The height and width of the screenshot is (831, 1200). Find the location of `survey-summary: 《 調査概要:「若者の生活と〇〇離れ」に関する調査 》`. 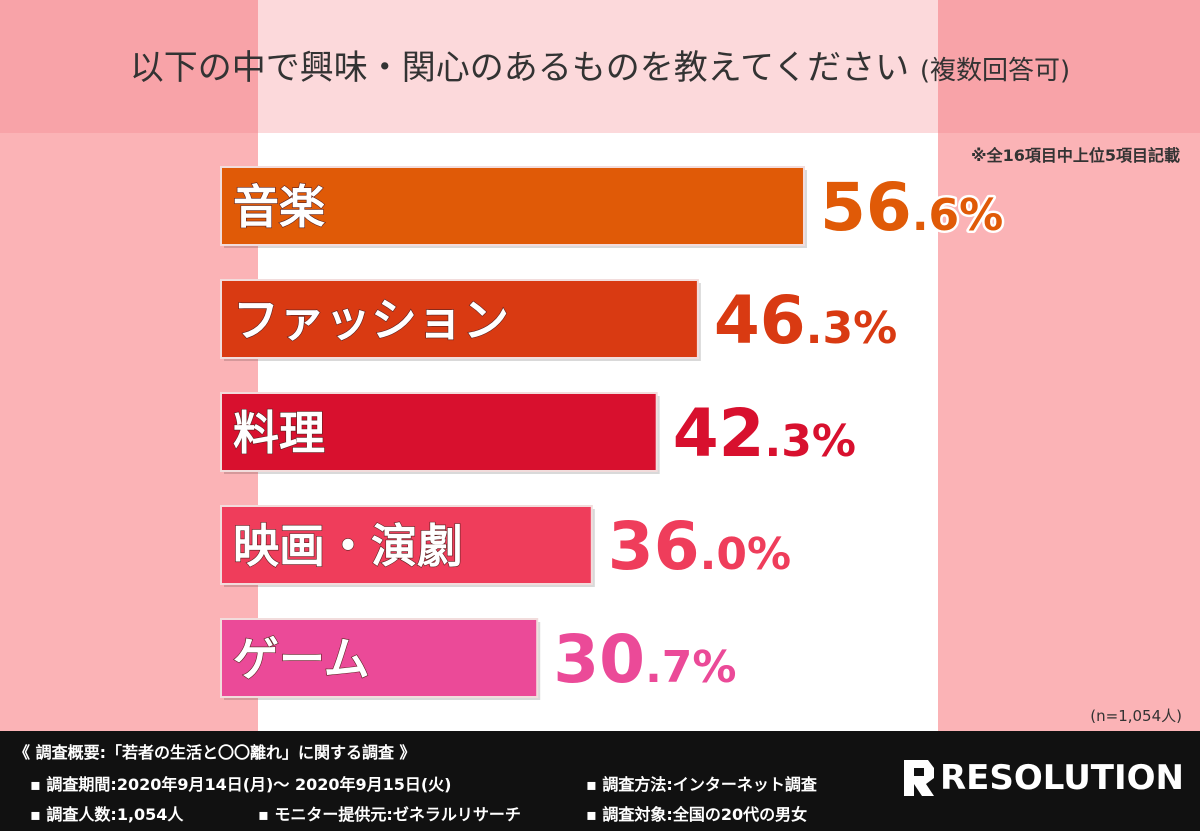

survey-summary: 《 調査概要:「若者の生活と〇〇離れ」に関する調査 》 is located at coordinates (215, 752).